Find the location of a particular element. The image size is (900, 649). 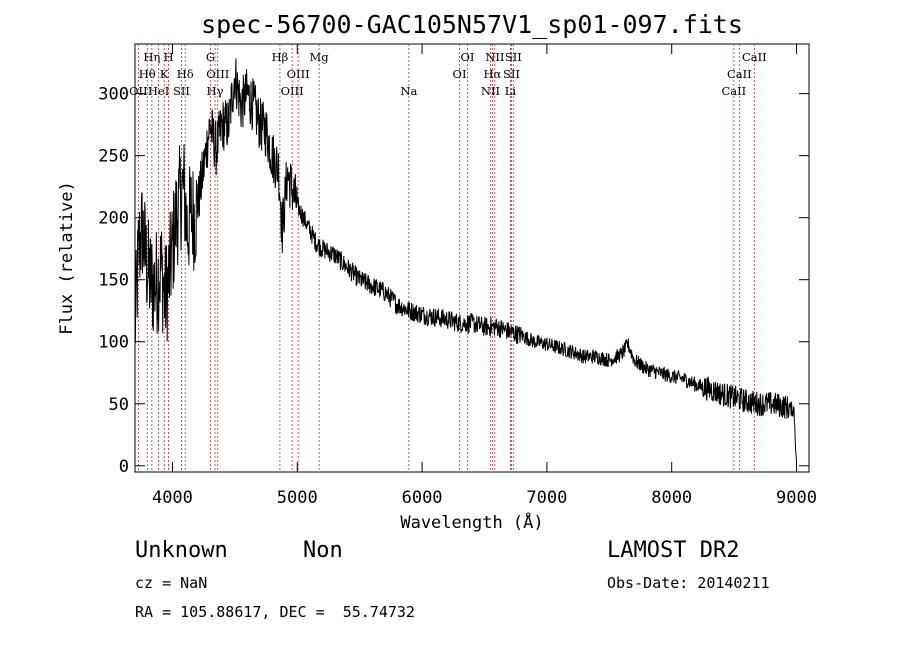

spectral-line-label: Hη is located at coordinates (151, 57).